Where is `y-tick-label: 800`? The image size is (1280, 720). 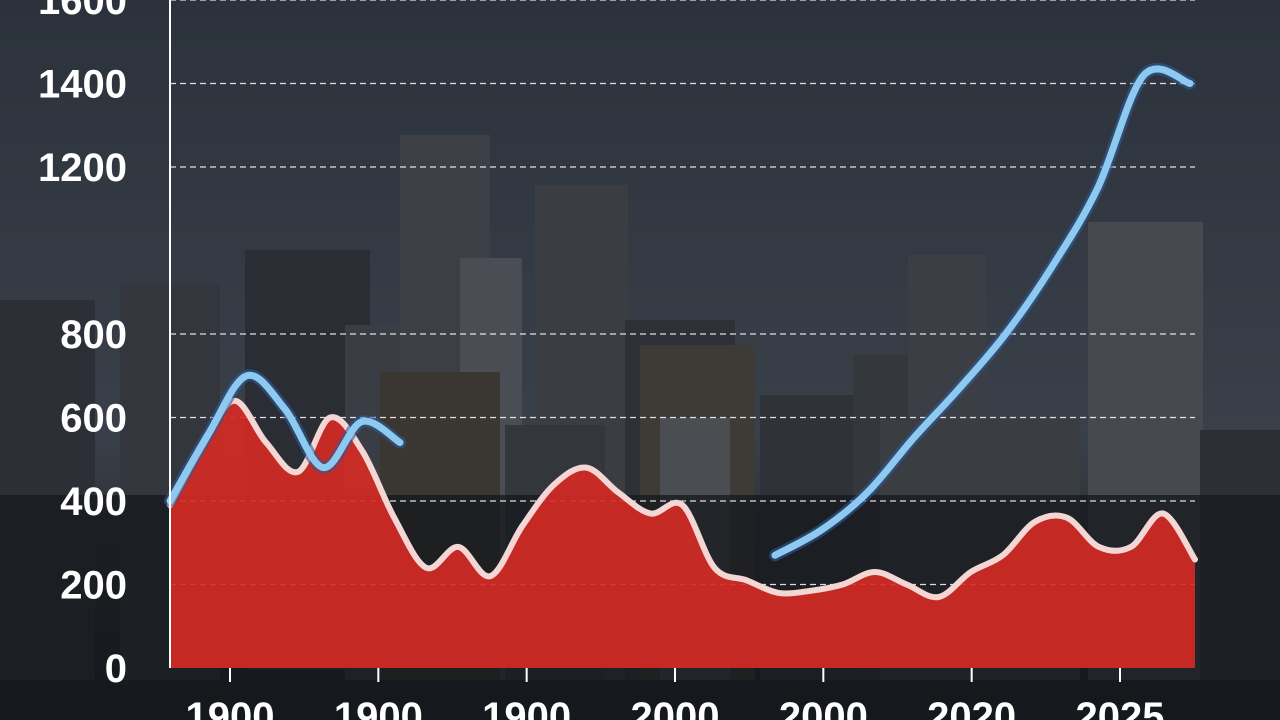 y-tick-label: 800 is located at coordinates (93, 335).